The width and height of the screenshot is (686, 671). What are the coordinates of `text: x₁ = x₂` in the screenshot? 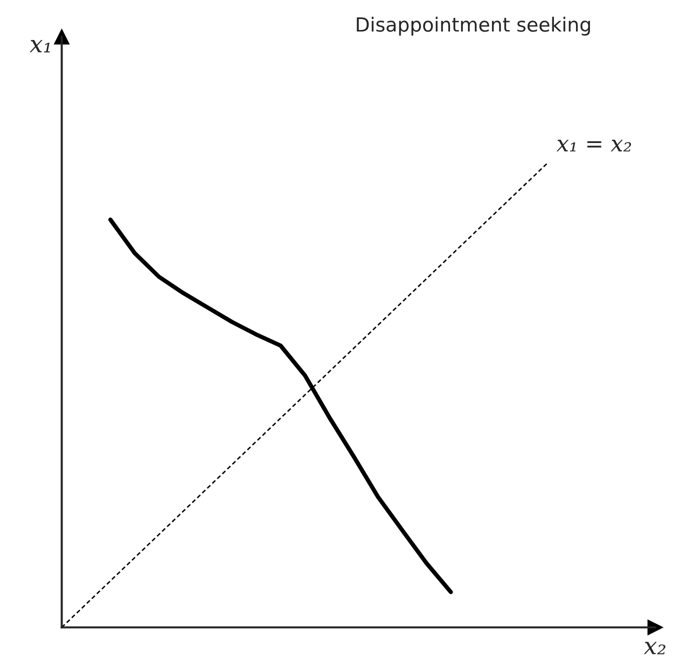 It's located at (594, 146).